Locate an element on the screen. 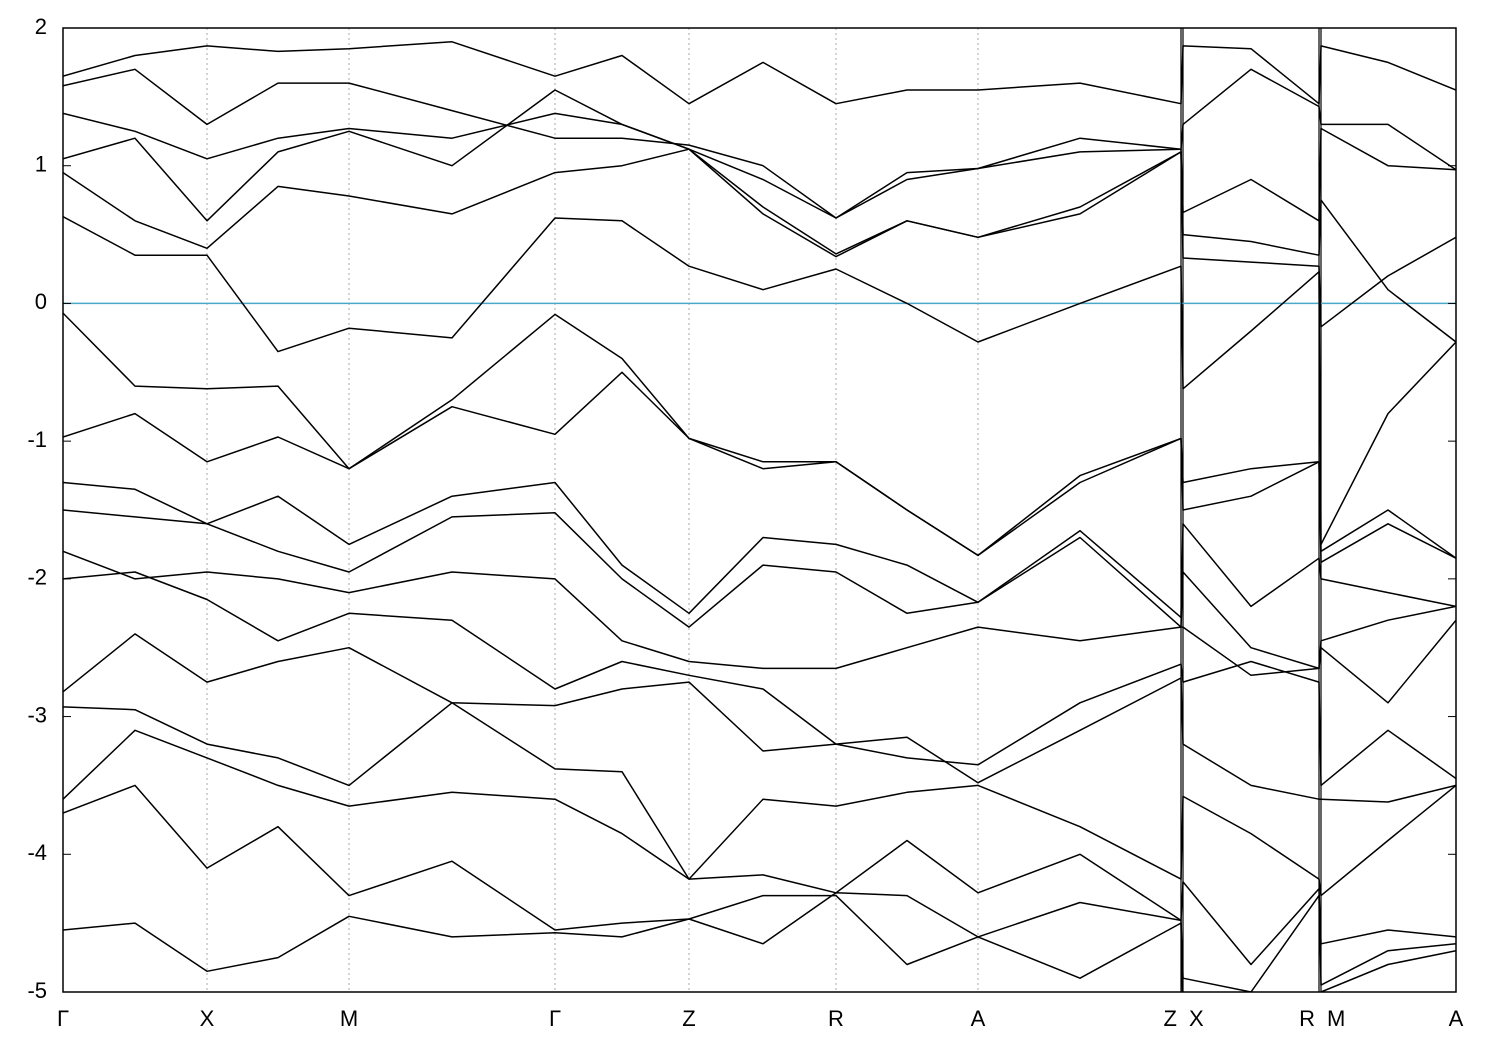 The image size is (1500, 1050). y-tick-label: -4 is located at coordinates (37, 852).